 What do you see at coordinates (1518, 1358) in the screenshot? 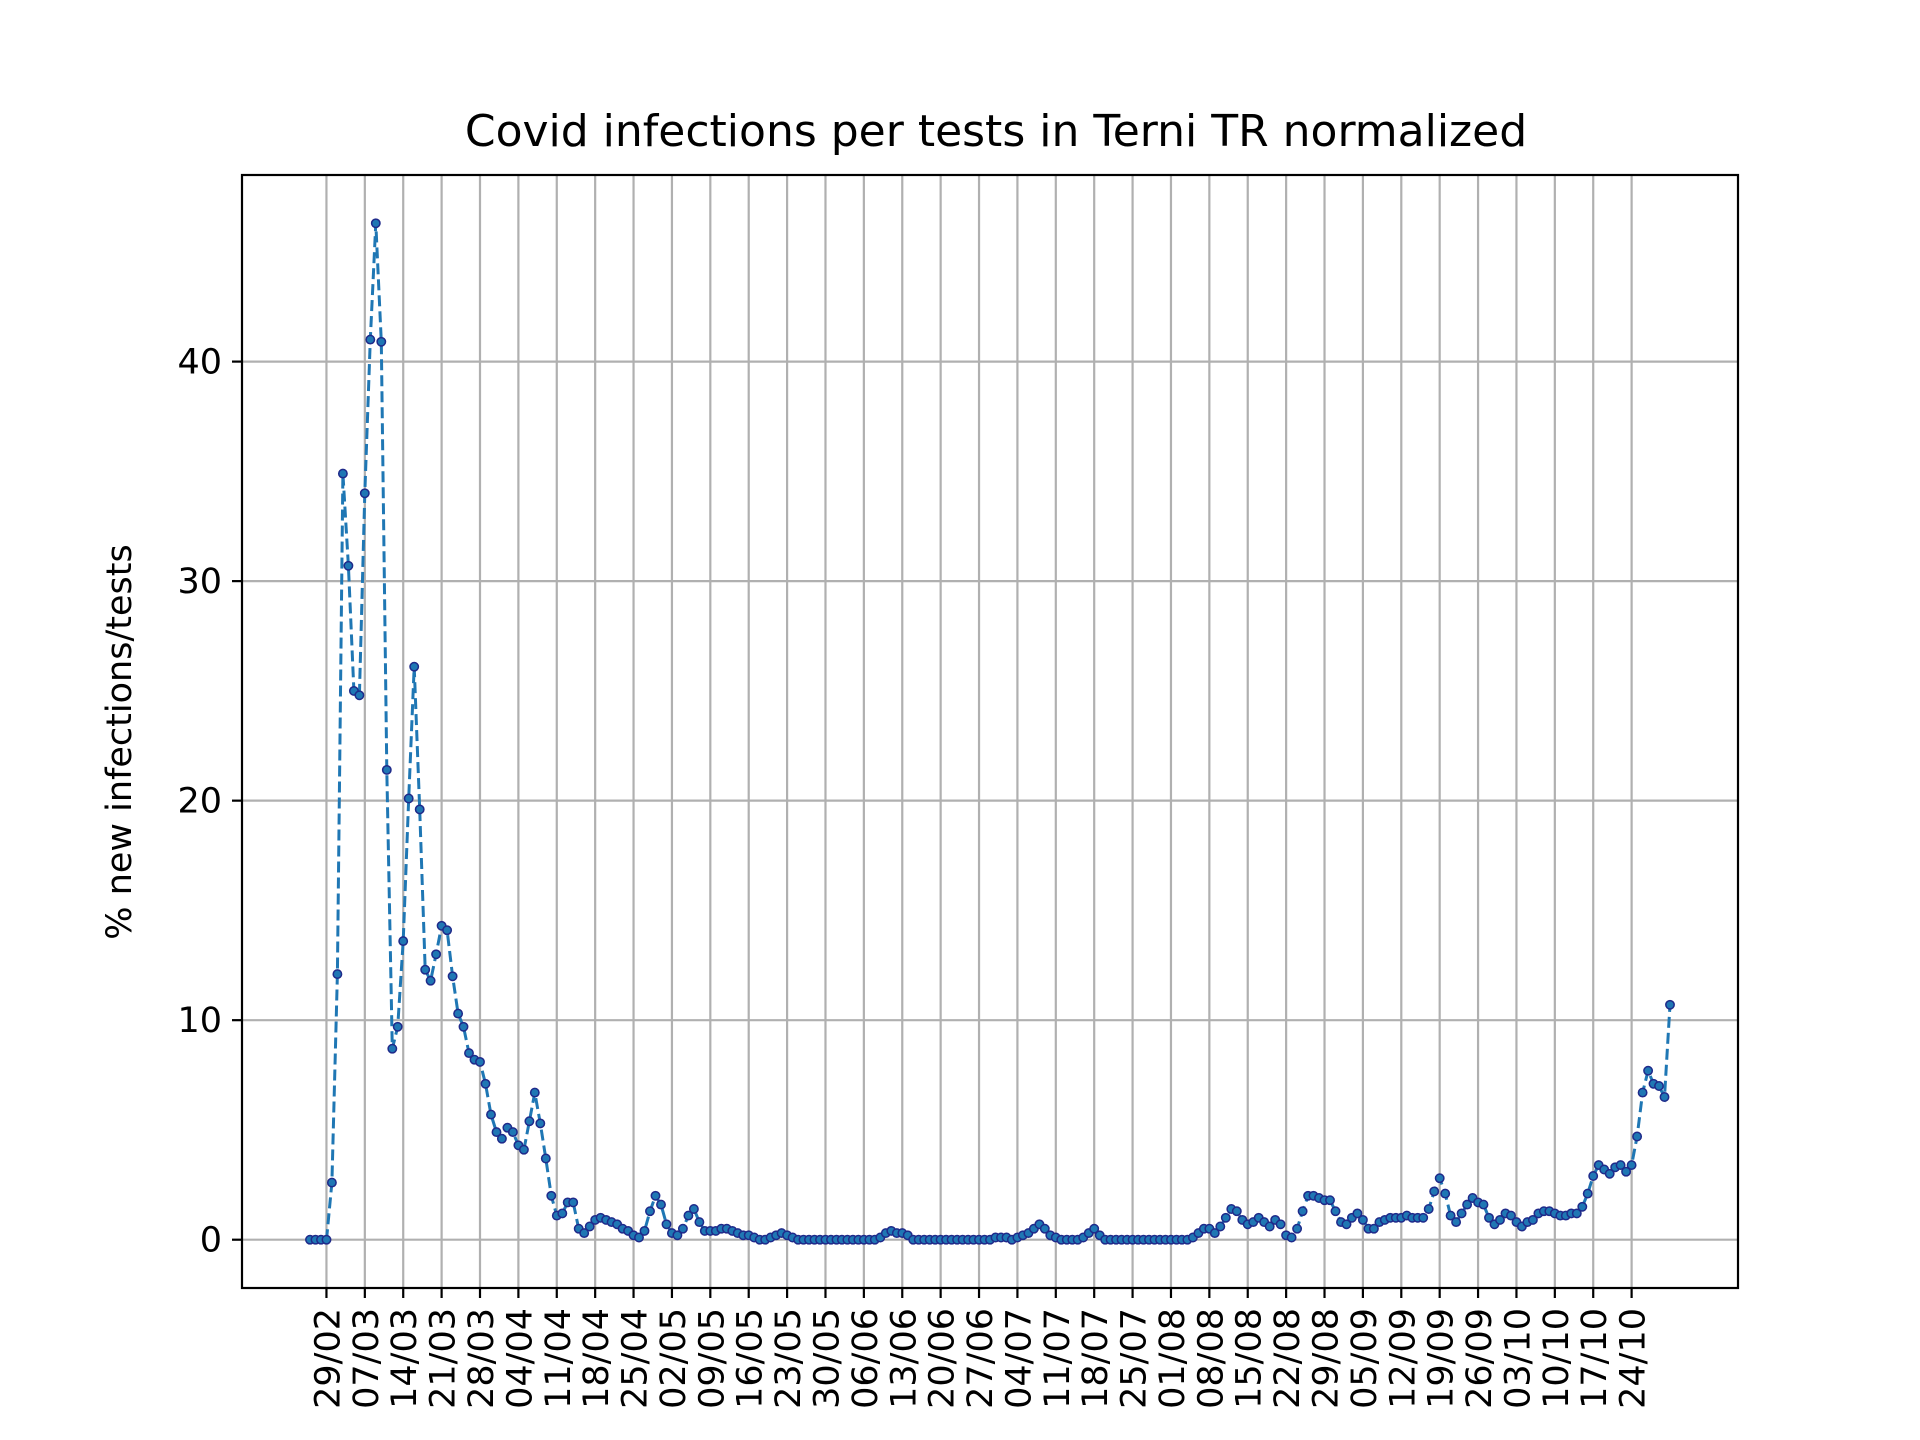
I see `x-tick-label: 03/10` at bounding box center [1518, 1358].